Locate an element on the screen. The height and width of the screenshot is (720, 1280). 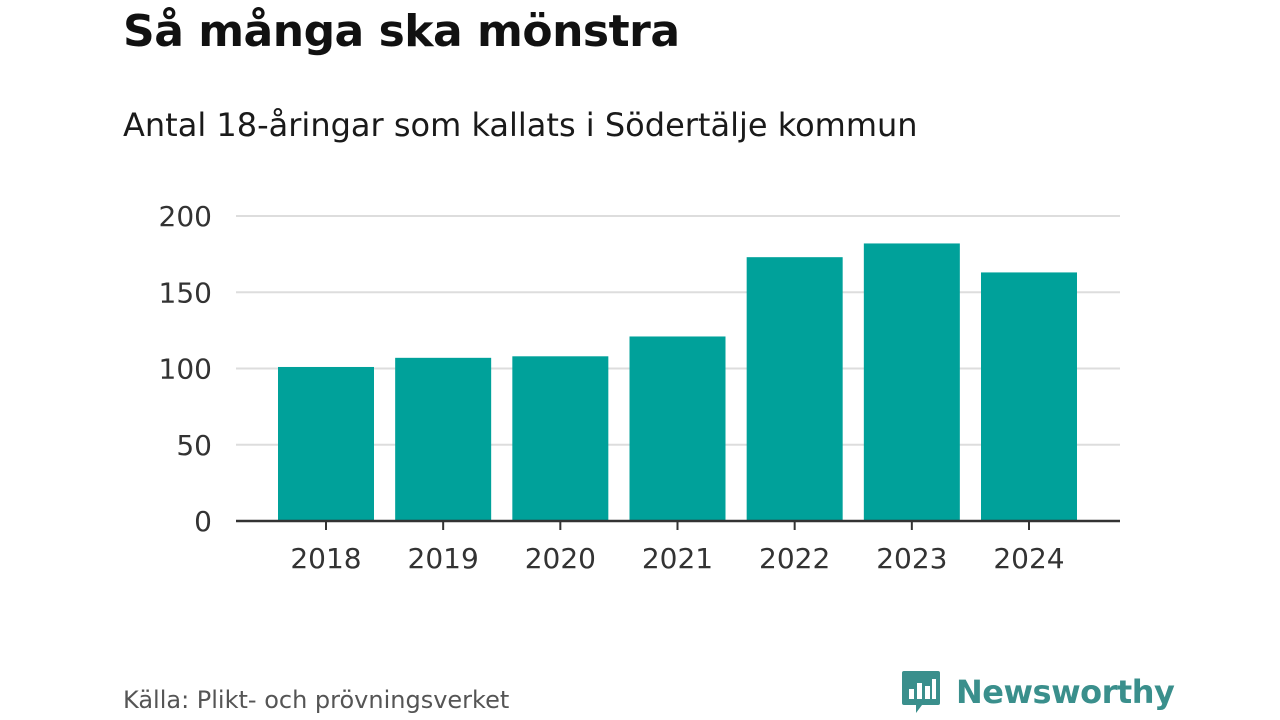
brand-logo: Newsworthy is located at coordinates (1037, 692).